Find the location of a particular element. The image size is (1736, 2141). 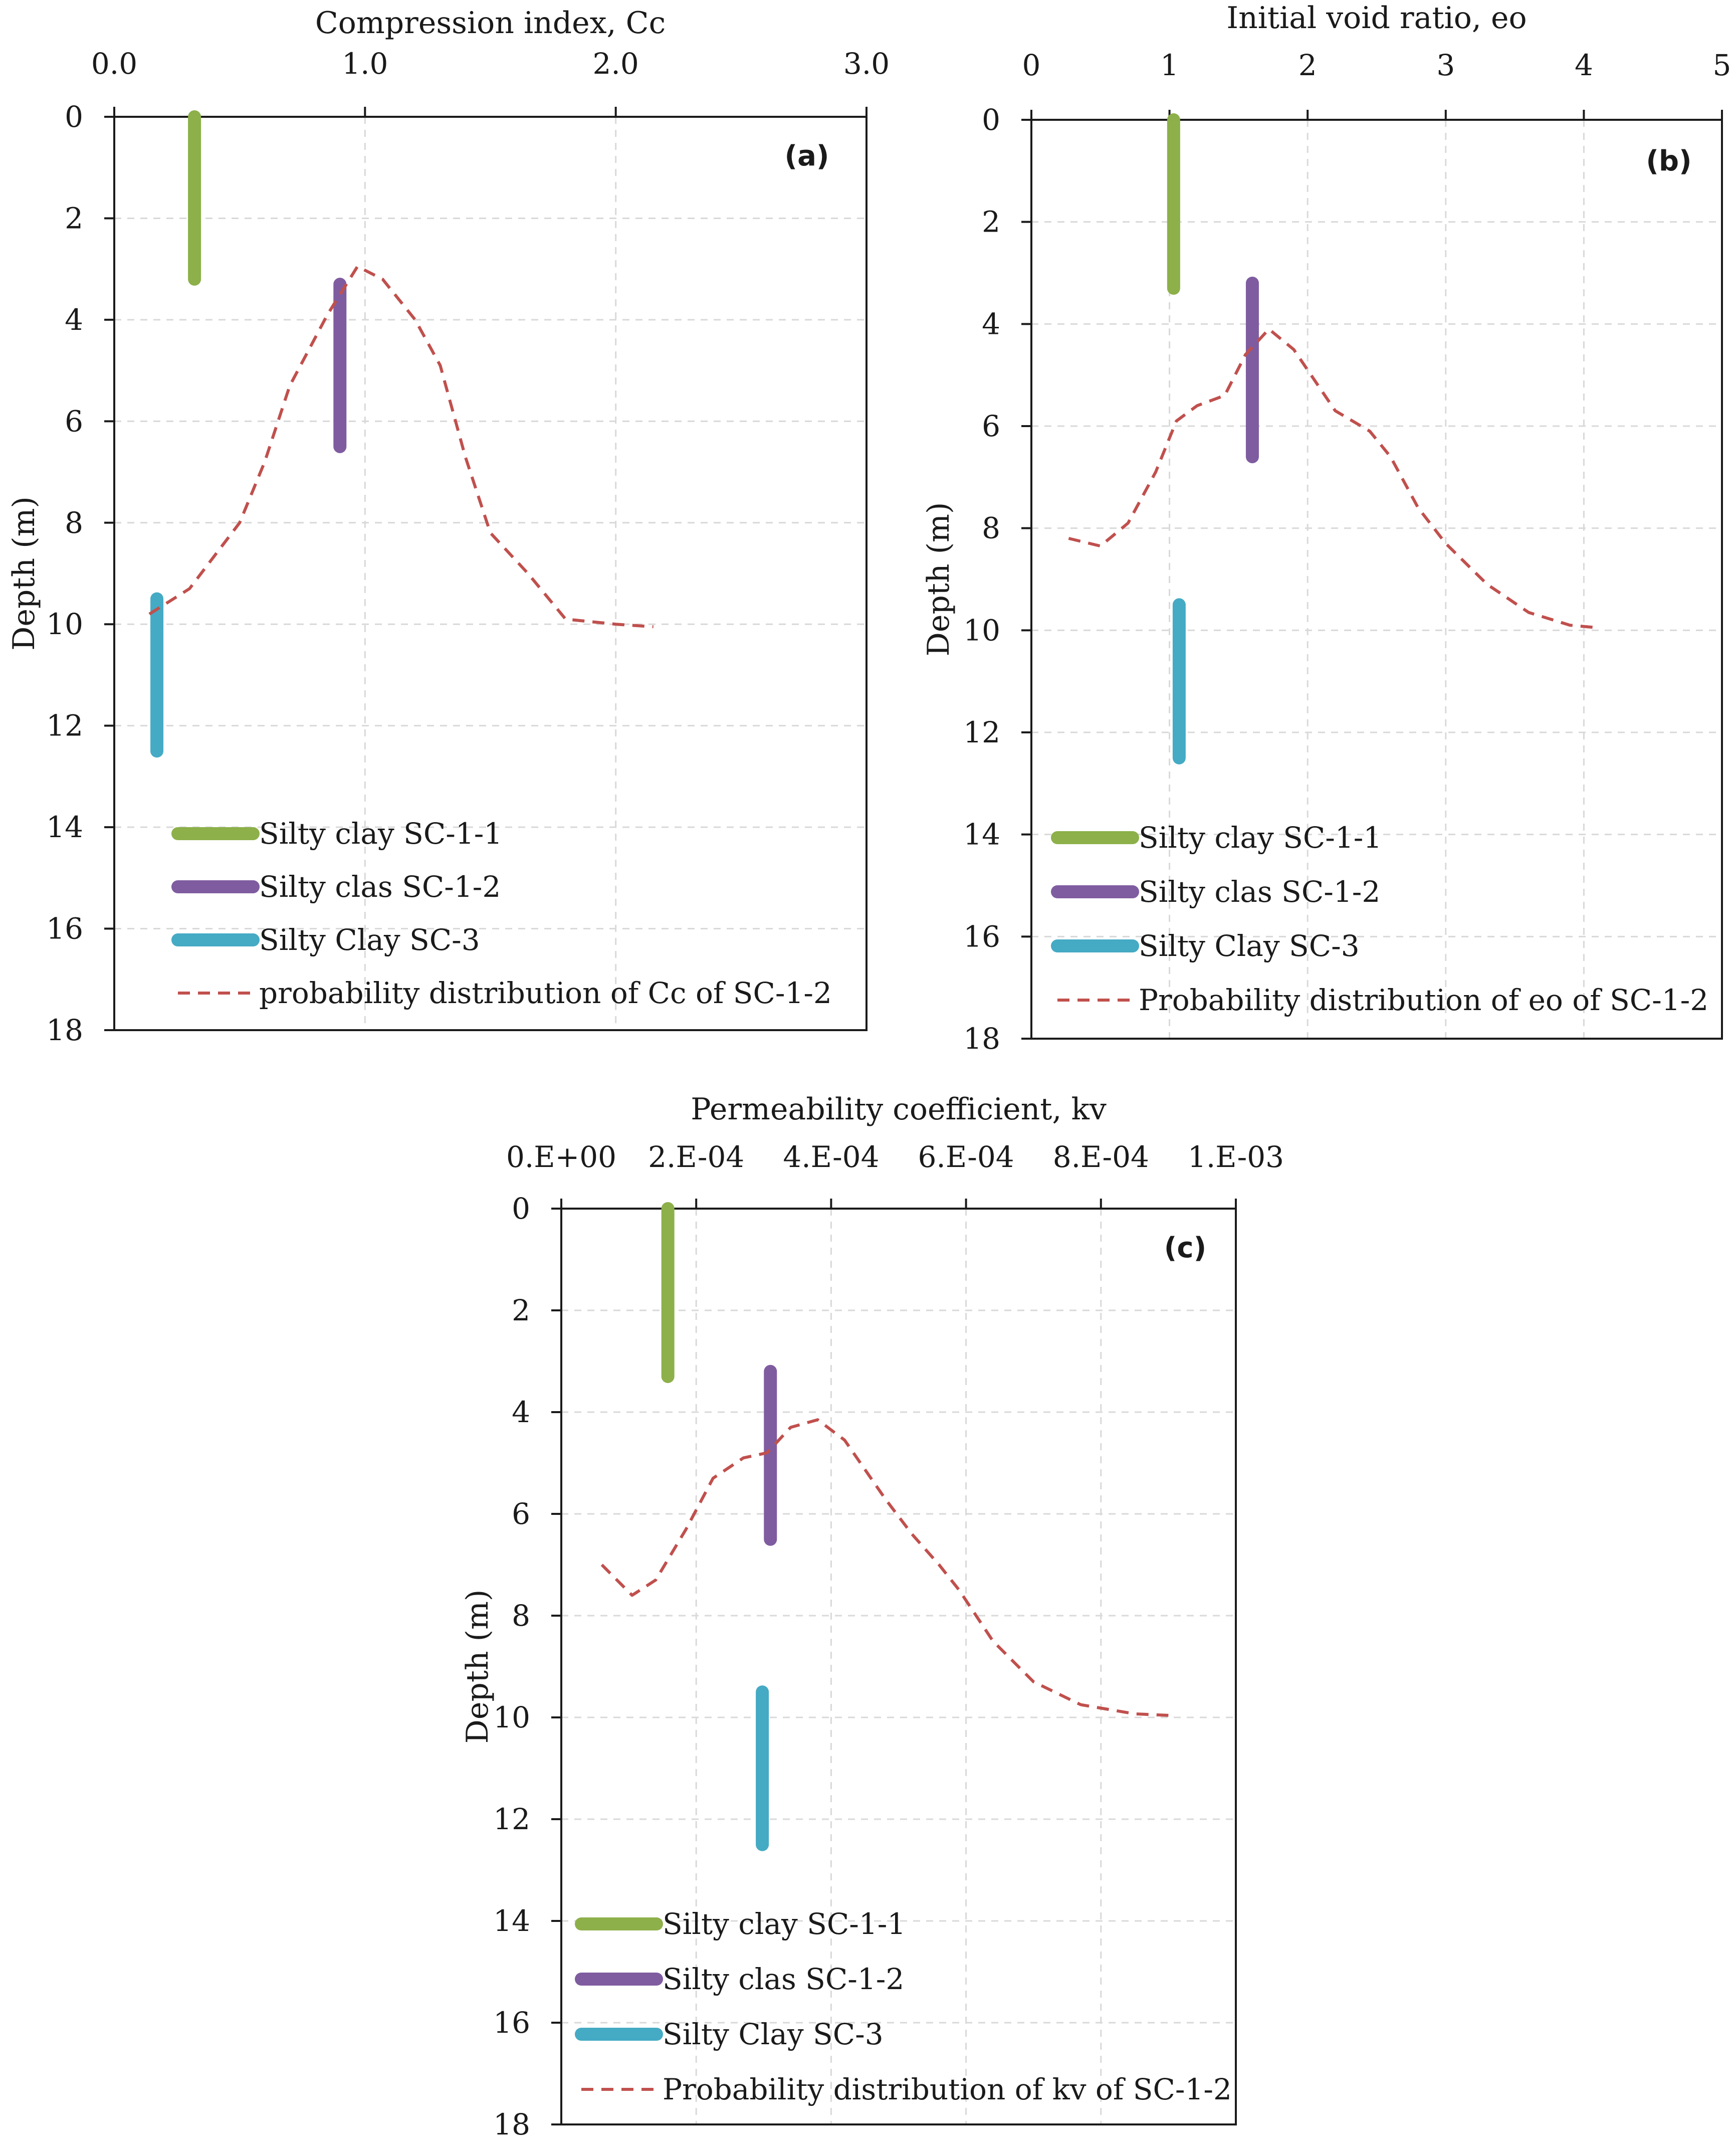

legend-label-c-0: Silty clay SC-1-1 is located at coordinates (784, 1924).